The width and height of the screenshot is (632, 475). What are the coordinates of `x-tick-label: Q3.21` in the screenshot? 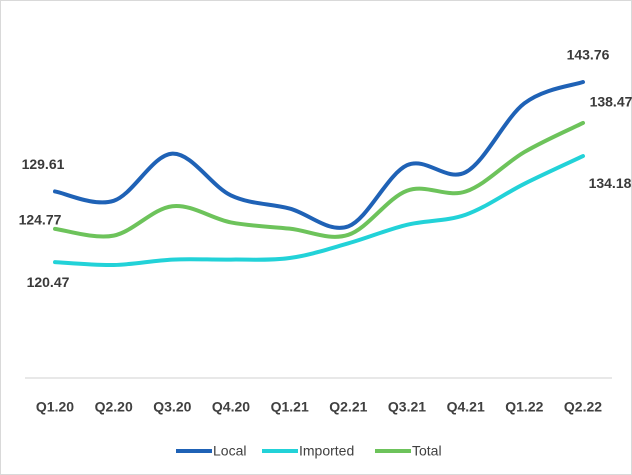 It's located at (407, 407).